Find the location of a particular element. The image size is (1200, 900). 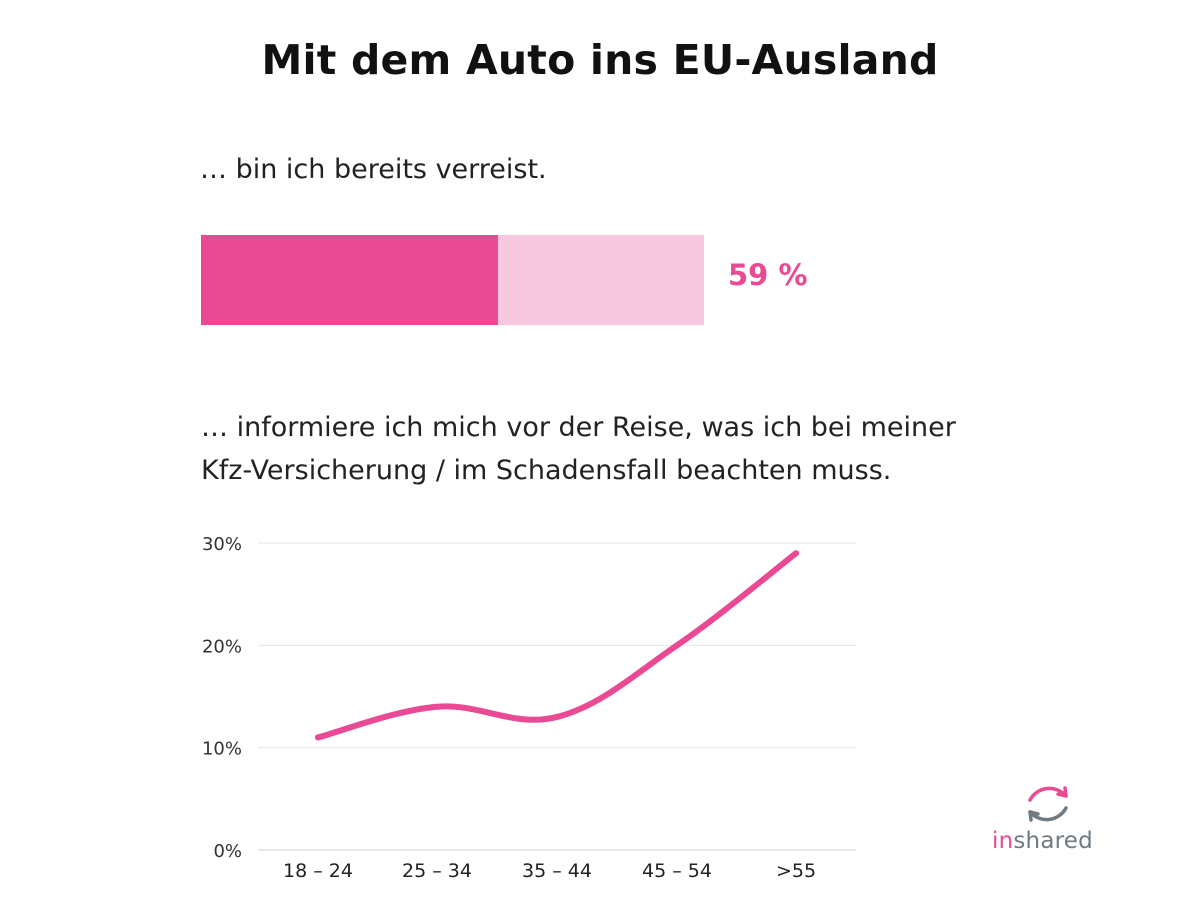

brand-logo: inshared is located at coordinates (1047, 818).